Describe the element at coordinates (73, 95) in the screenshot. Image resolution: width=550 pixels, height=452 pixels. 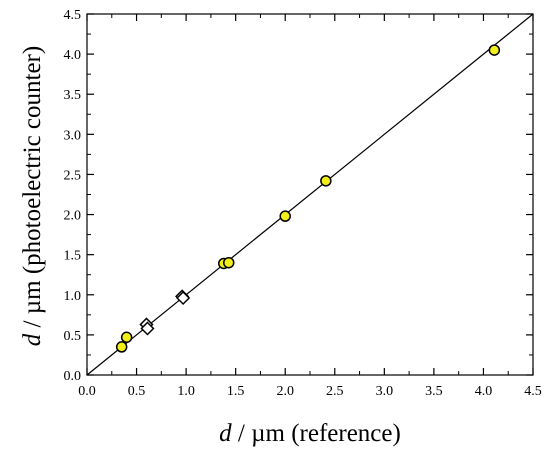
I see `y-tick-label: 3.5` at that location.